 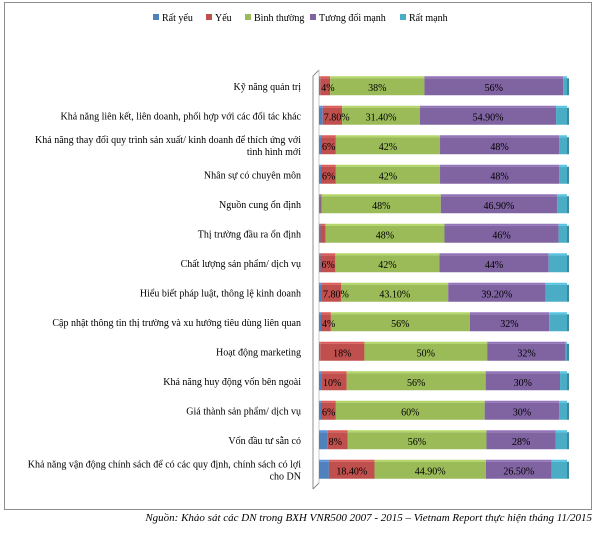 I want to click on category-label-line: Vốn đầu tư sẵn có, so click(x=264, y=441).